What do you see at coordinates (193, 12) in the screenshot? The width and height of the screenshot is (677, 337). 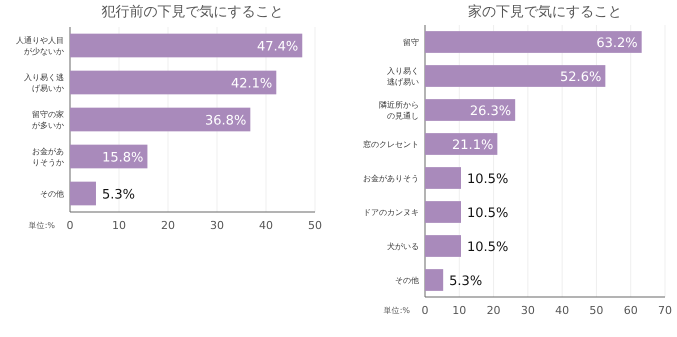 I see `chart-title: 犯行前の下見で気にすること` at bounding box center [193, 12].